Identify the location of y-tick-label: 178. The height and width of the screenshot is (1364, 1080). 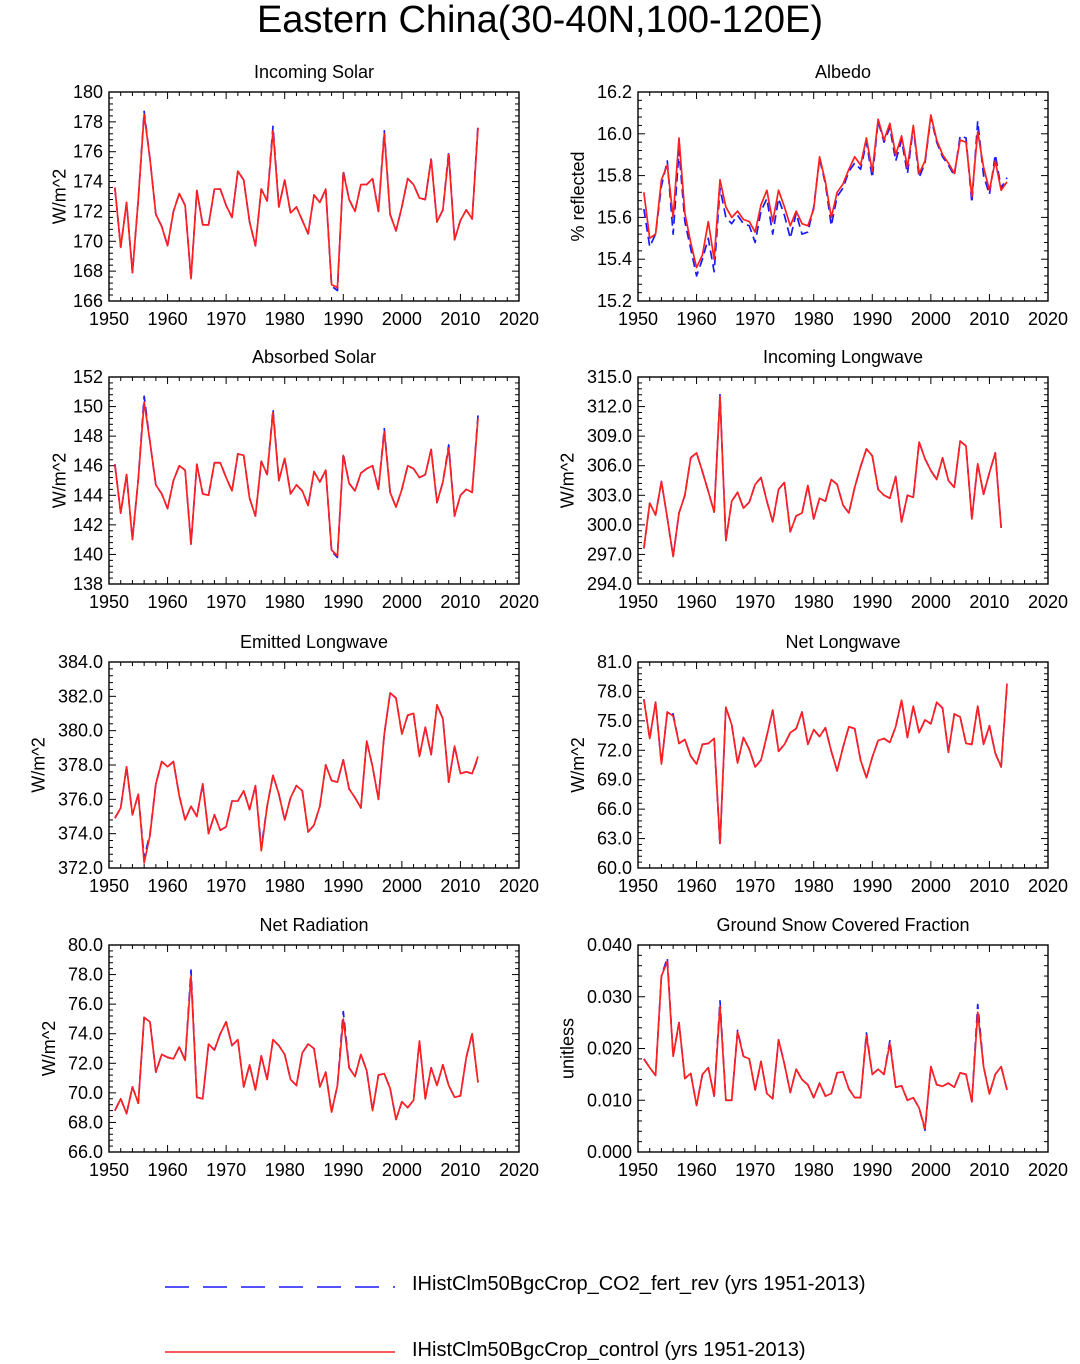
(88, 122).